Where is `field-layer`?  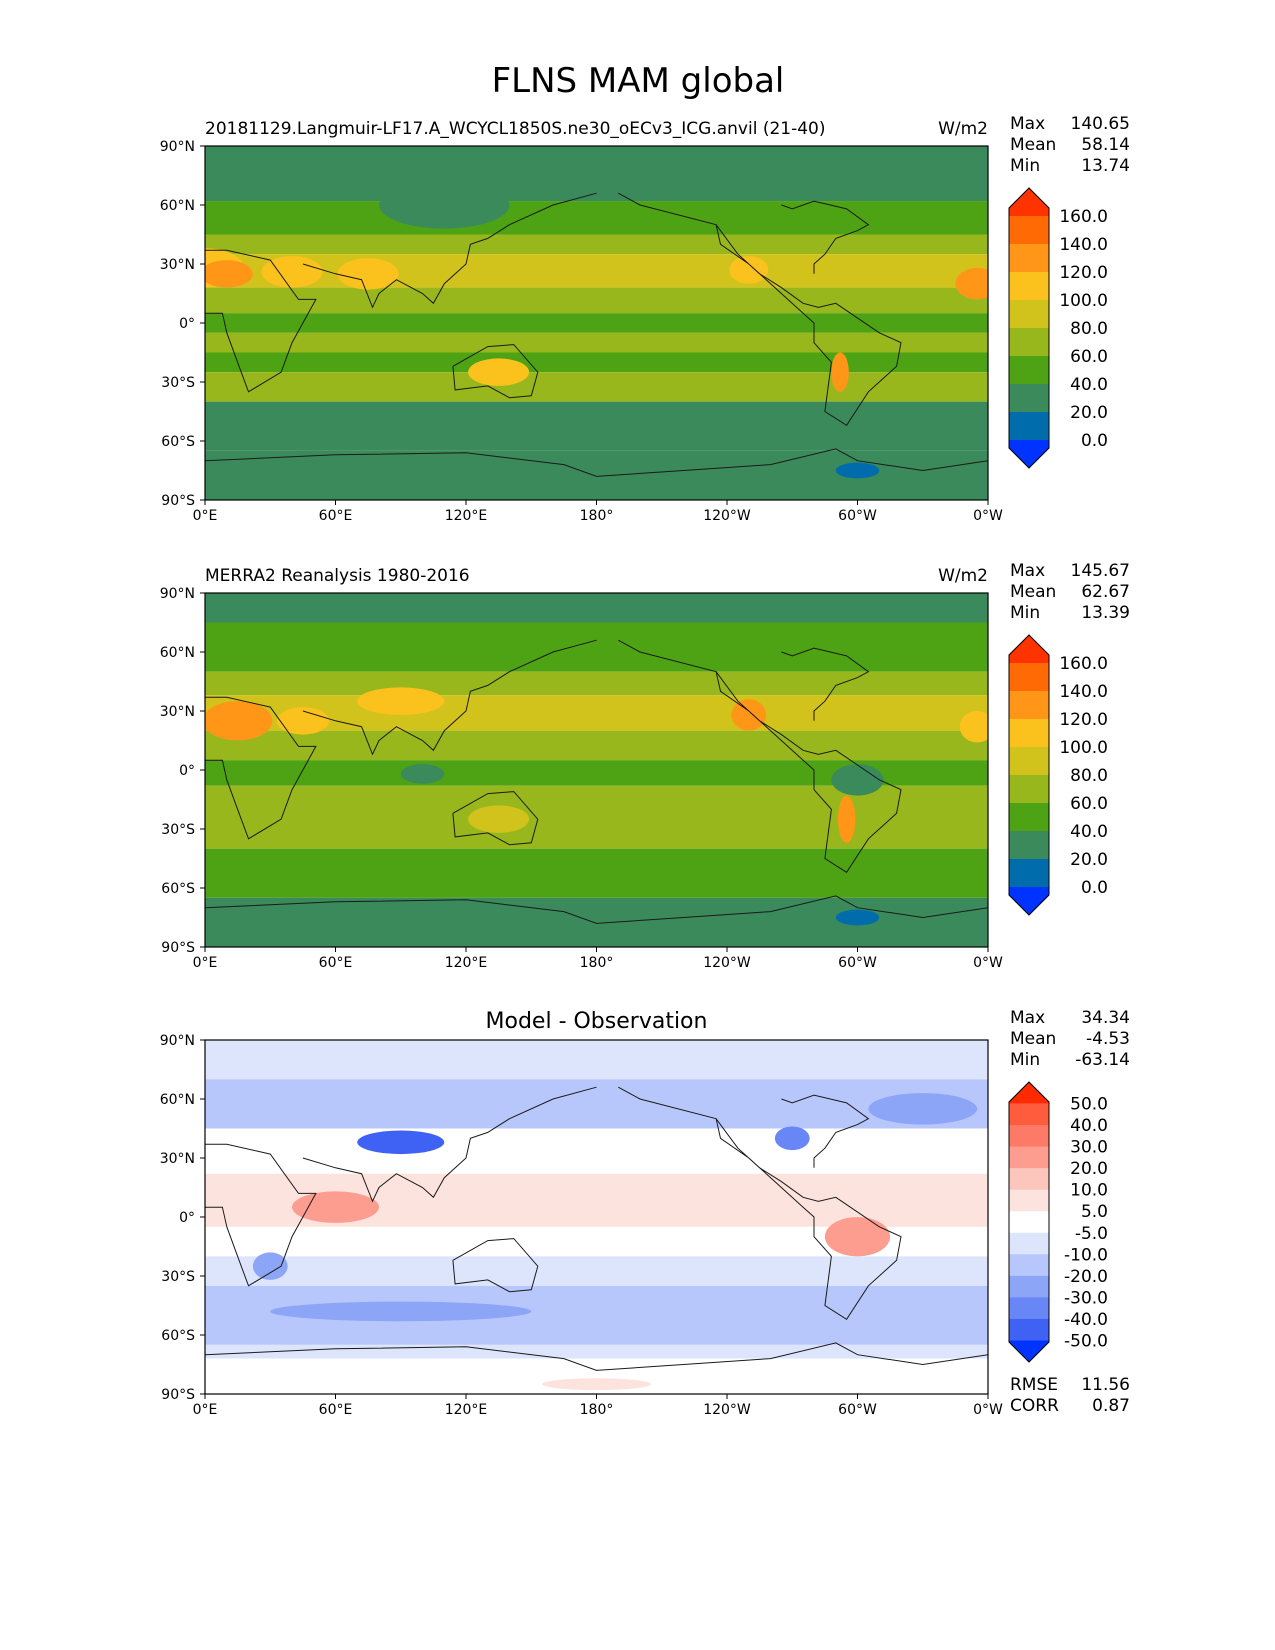
field-layer is located at coordinates (596, 1217).